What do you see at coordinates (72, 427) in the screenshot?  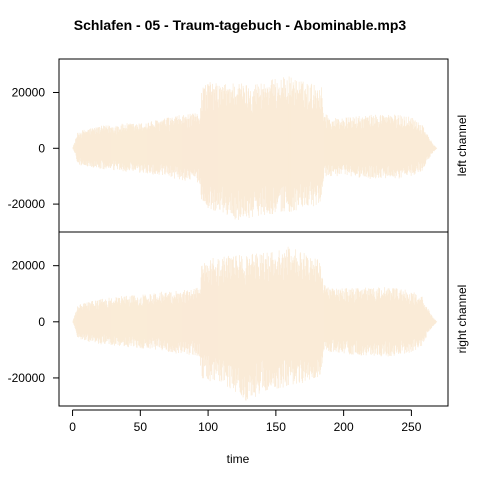 I see `x-tick-label: 0` at bounding box center [72, 427].